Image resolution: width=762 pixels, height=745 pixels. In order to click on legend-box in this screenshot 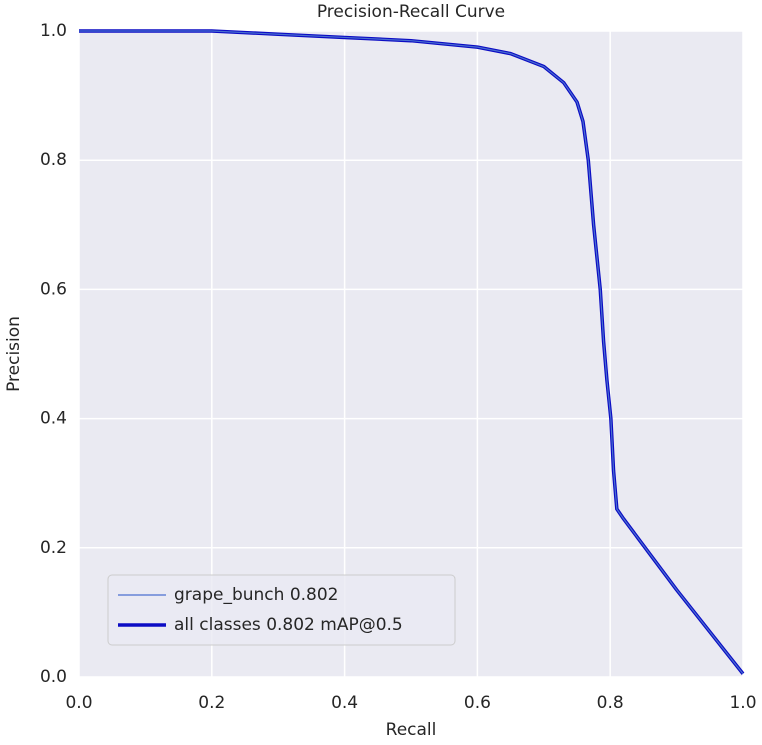, I will do `click(281, 610)`.